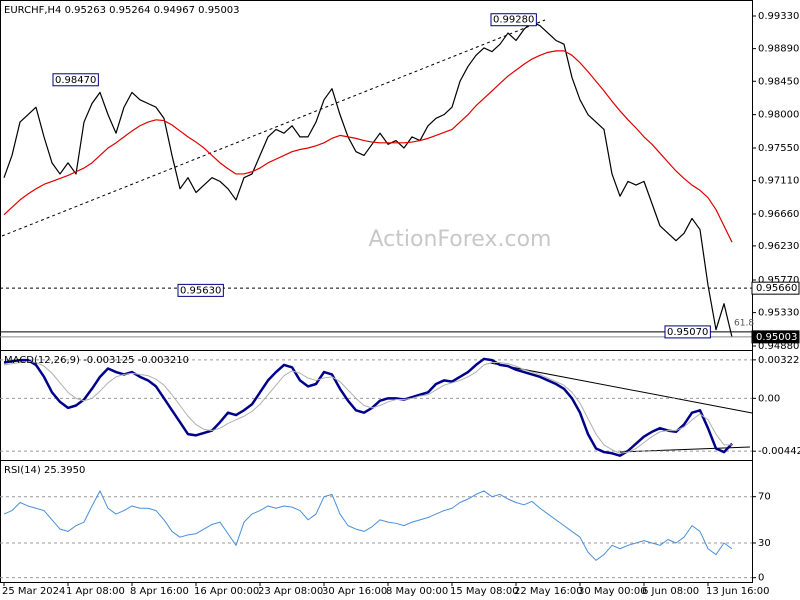 Image resolution: width=800 pixels, height=600 pixels. I want to click on x-tick-label: 16 Apr 00:00, so click(226, 591).